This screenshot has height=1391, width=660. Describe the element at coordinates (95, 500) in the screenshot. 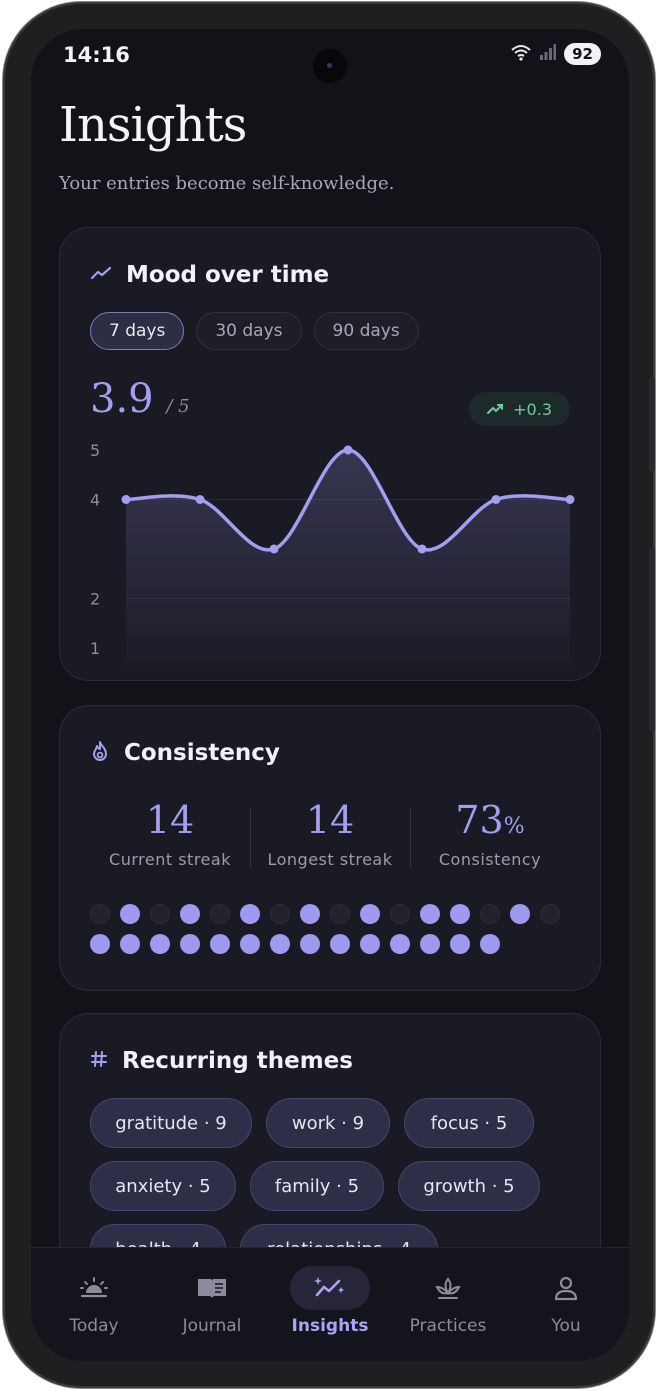

I see `y-tick-label: 4` at that location.